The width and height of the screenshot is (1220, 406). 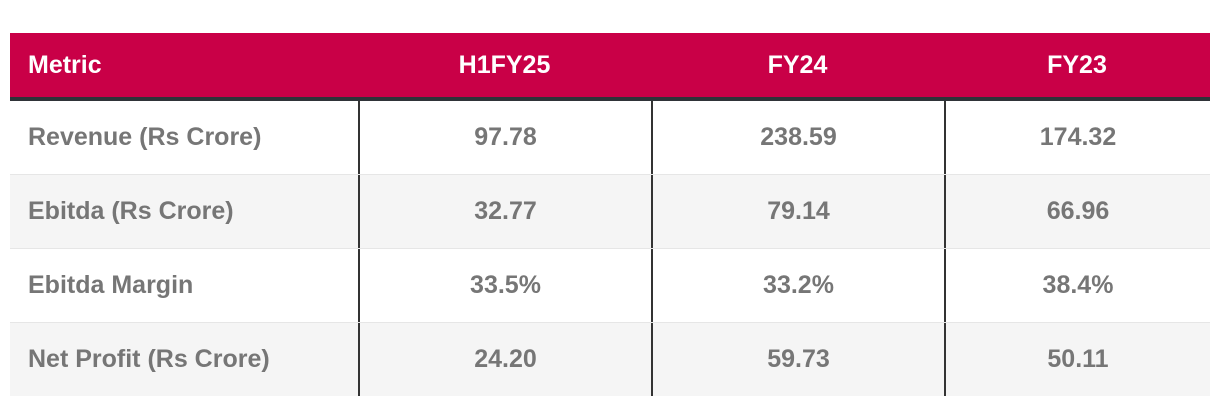 I want to click on value-cell: 24.20, so click(x=504, y=359).